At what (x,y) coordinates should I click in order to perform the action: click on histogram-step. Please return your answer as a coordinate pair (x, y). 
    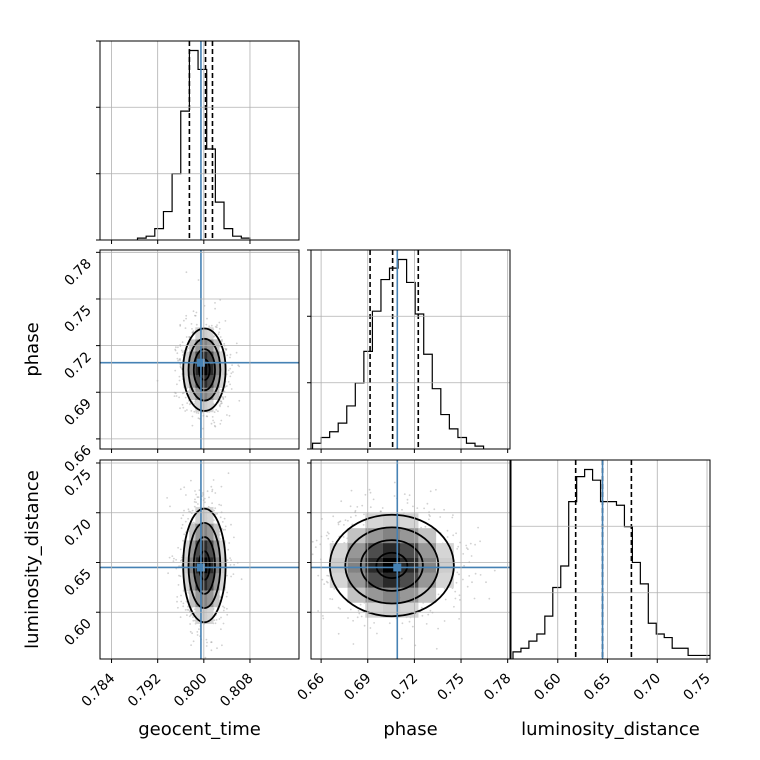
    Looking at the image, I should click on (193, 144).